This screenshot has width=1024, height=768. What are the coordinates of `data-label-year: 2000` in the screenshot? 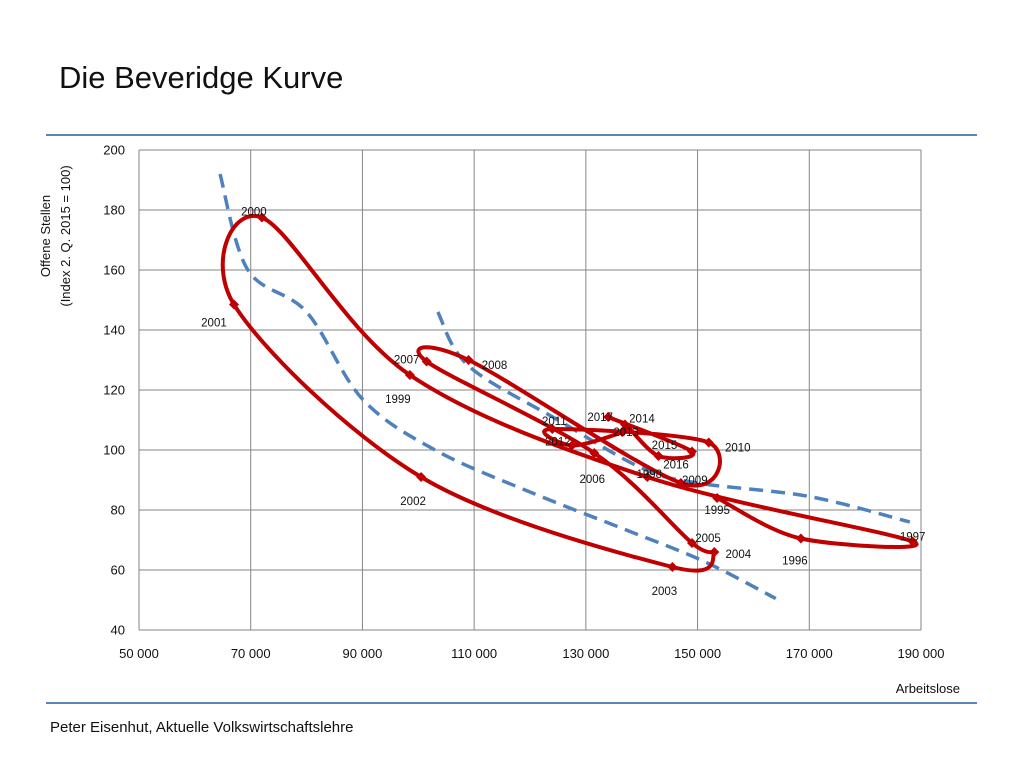 It's located at (254, 213).